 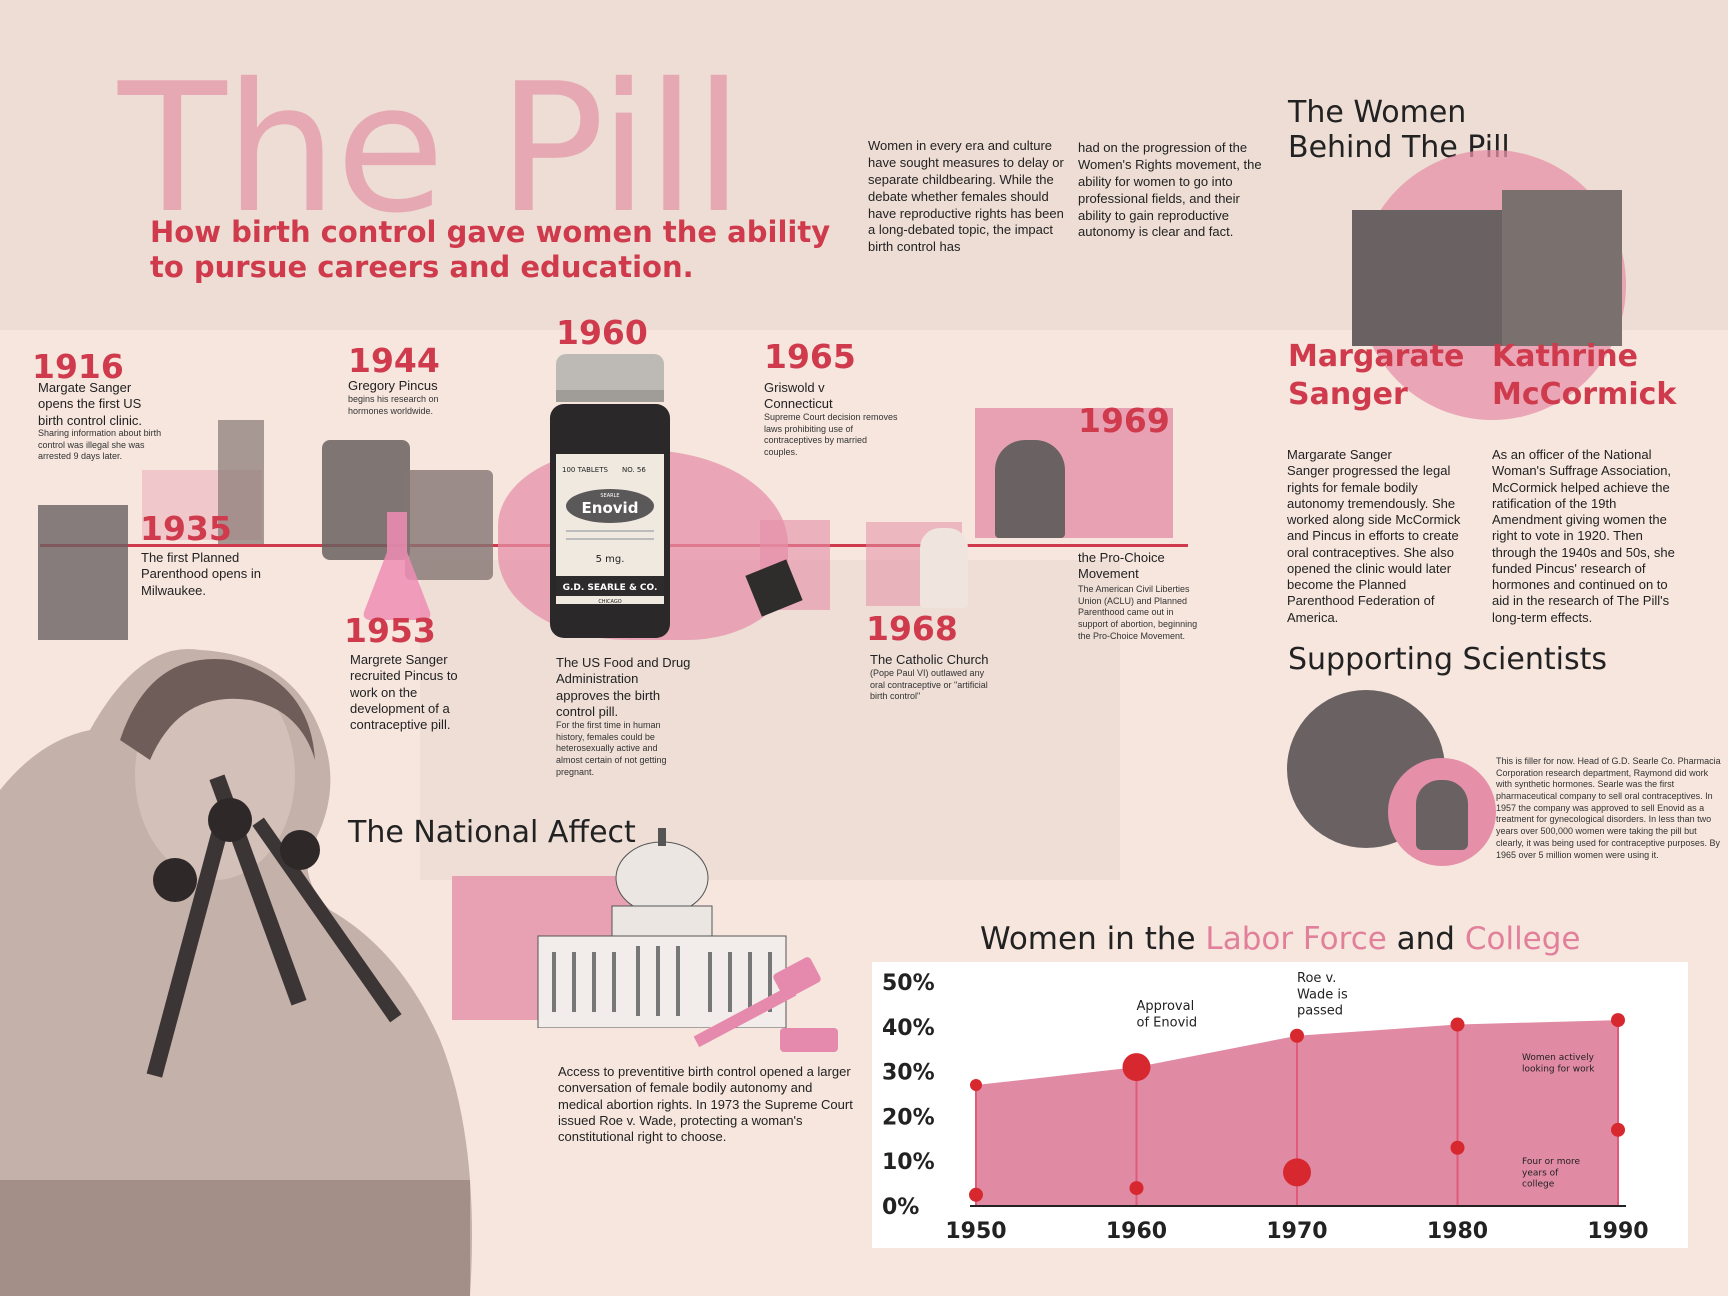 I want to click on year-1916: 1916, so click(x=78, y=366).